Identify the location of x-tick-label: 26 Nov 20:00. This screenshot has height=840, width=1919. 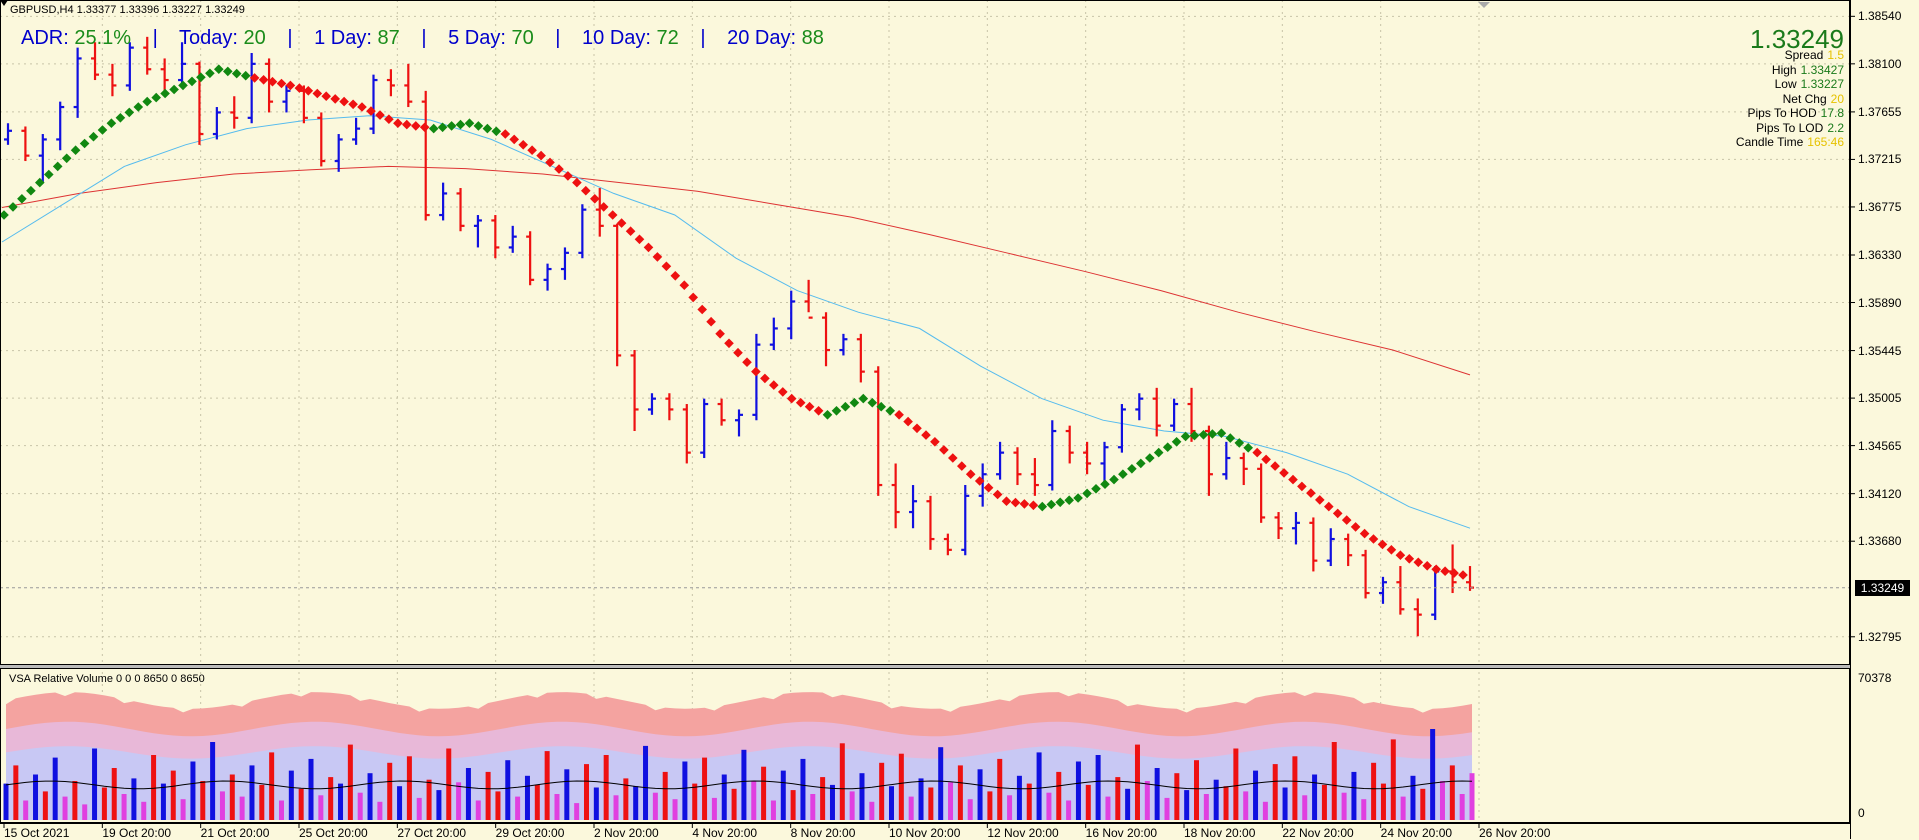
(1515, 833).